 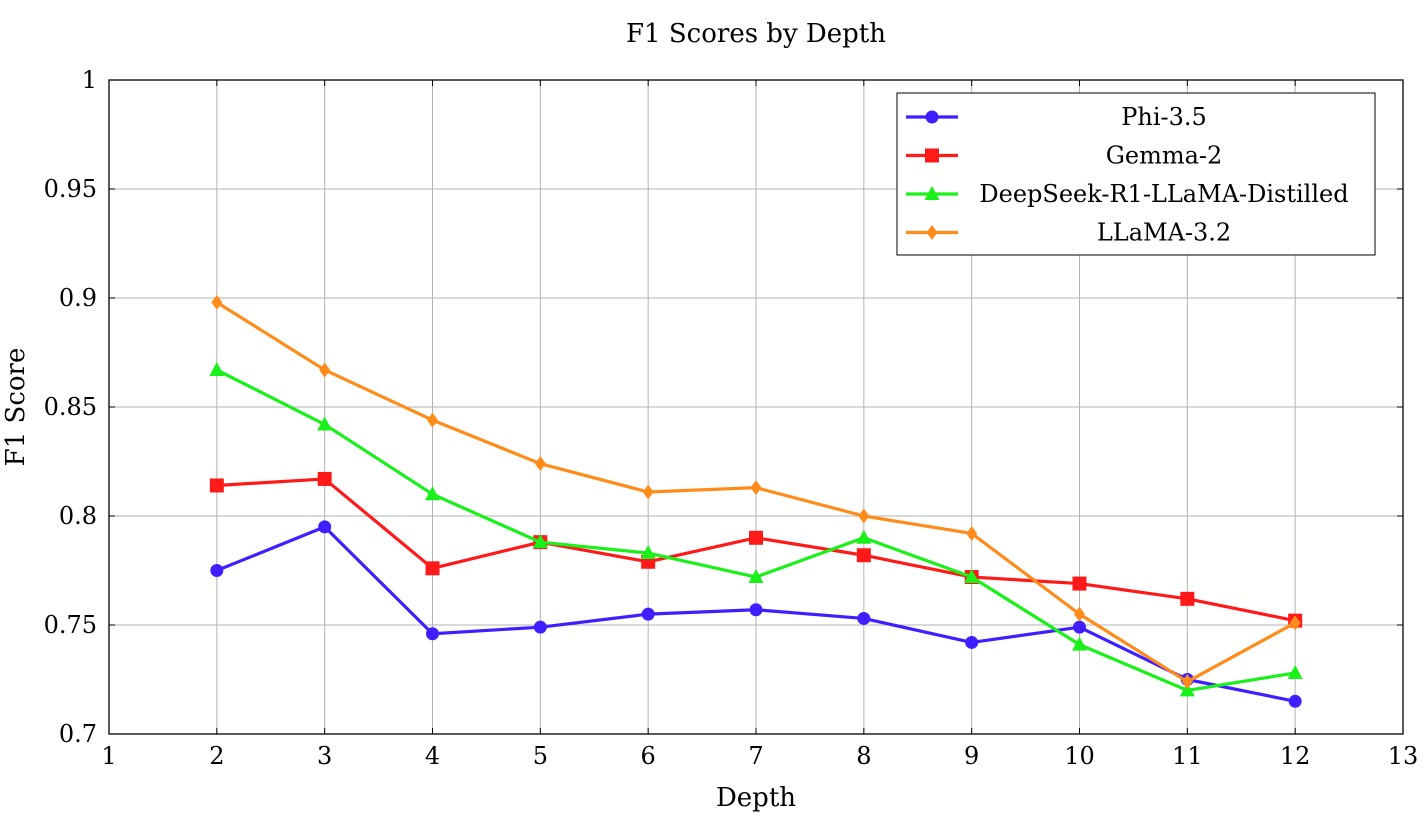 I want to click on legend-item-deepseek-r1-llama-distilled: DeepSeek-R1-LLaMA-Distilled, so click(x=1127, y=194).